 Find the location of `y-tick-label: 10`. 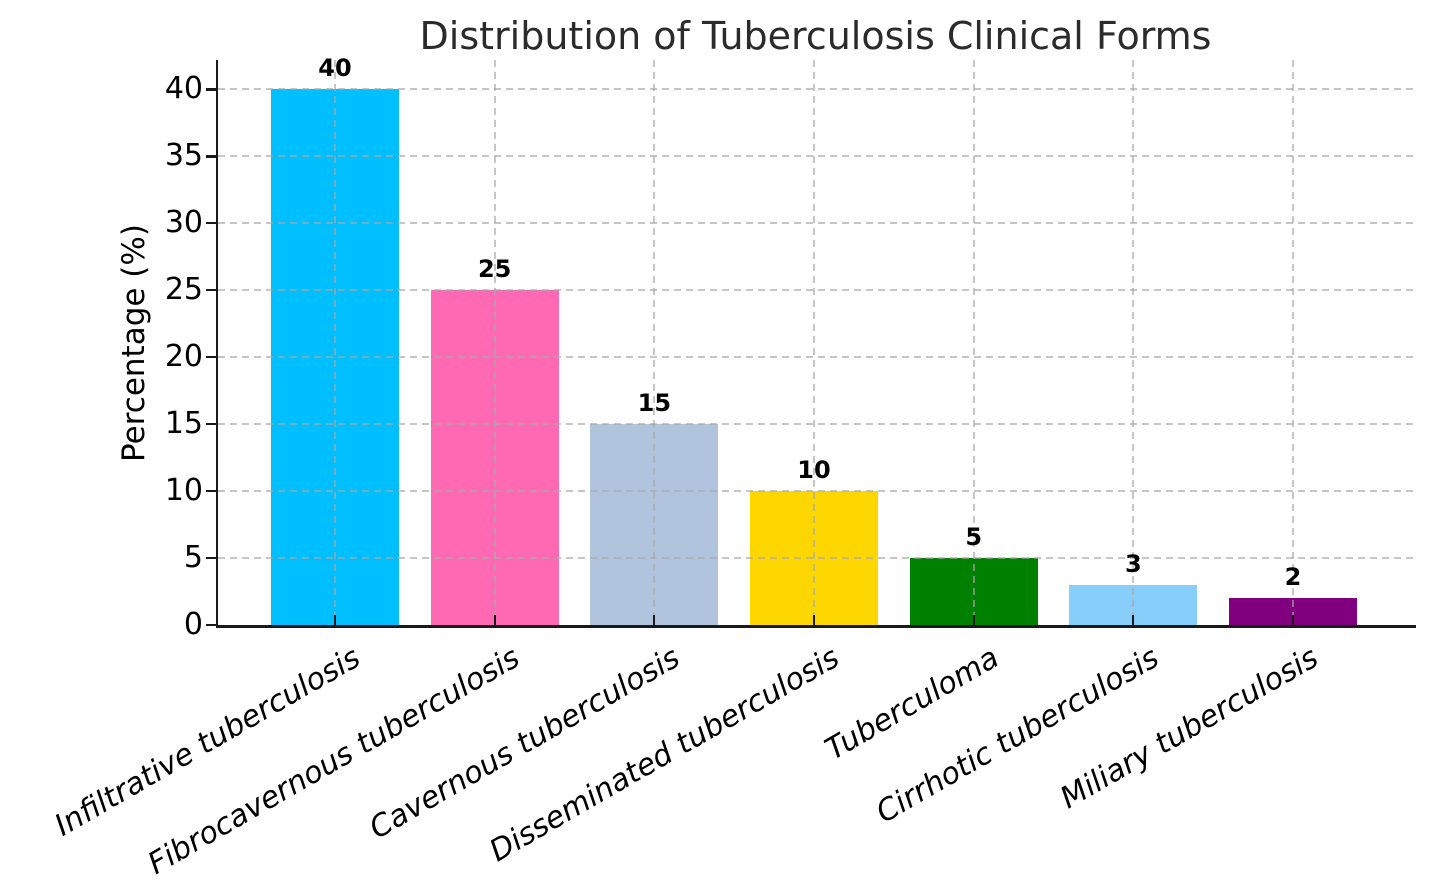

y-tick-label: 10 is located at coordinates (183, 491).